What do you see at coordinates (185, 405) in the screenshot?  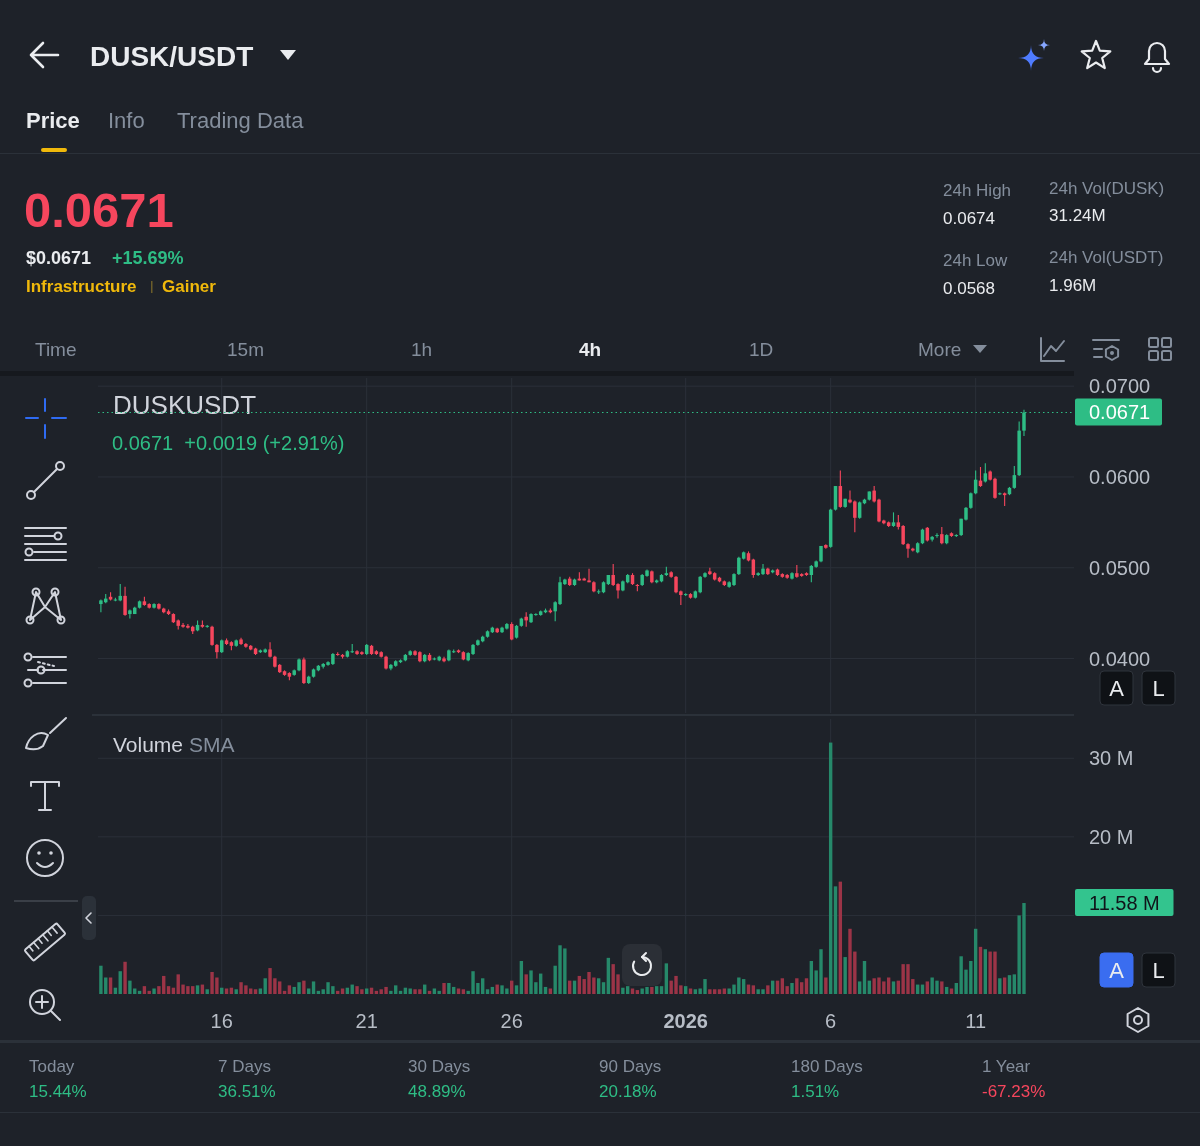 I see `text: DUSKUSDT` at bounding box center [185, 405].